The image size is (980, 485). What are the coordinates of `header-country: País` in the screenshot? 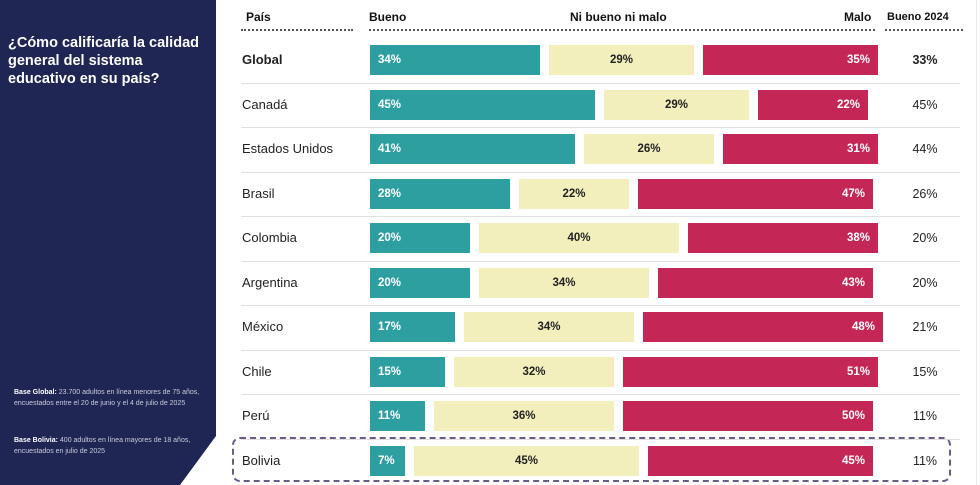 It's located at (258, 17).